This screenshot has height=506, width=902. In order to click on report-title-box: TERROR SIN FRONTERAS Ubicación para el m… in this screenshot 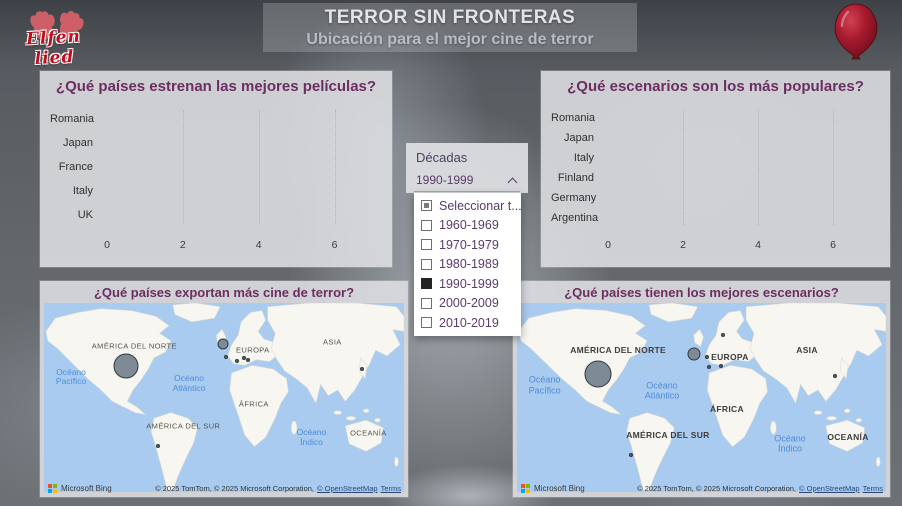, I will do `click(450, 27)`.